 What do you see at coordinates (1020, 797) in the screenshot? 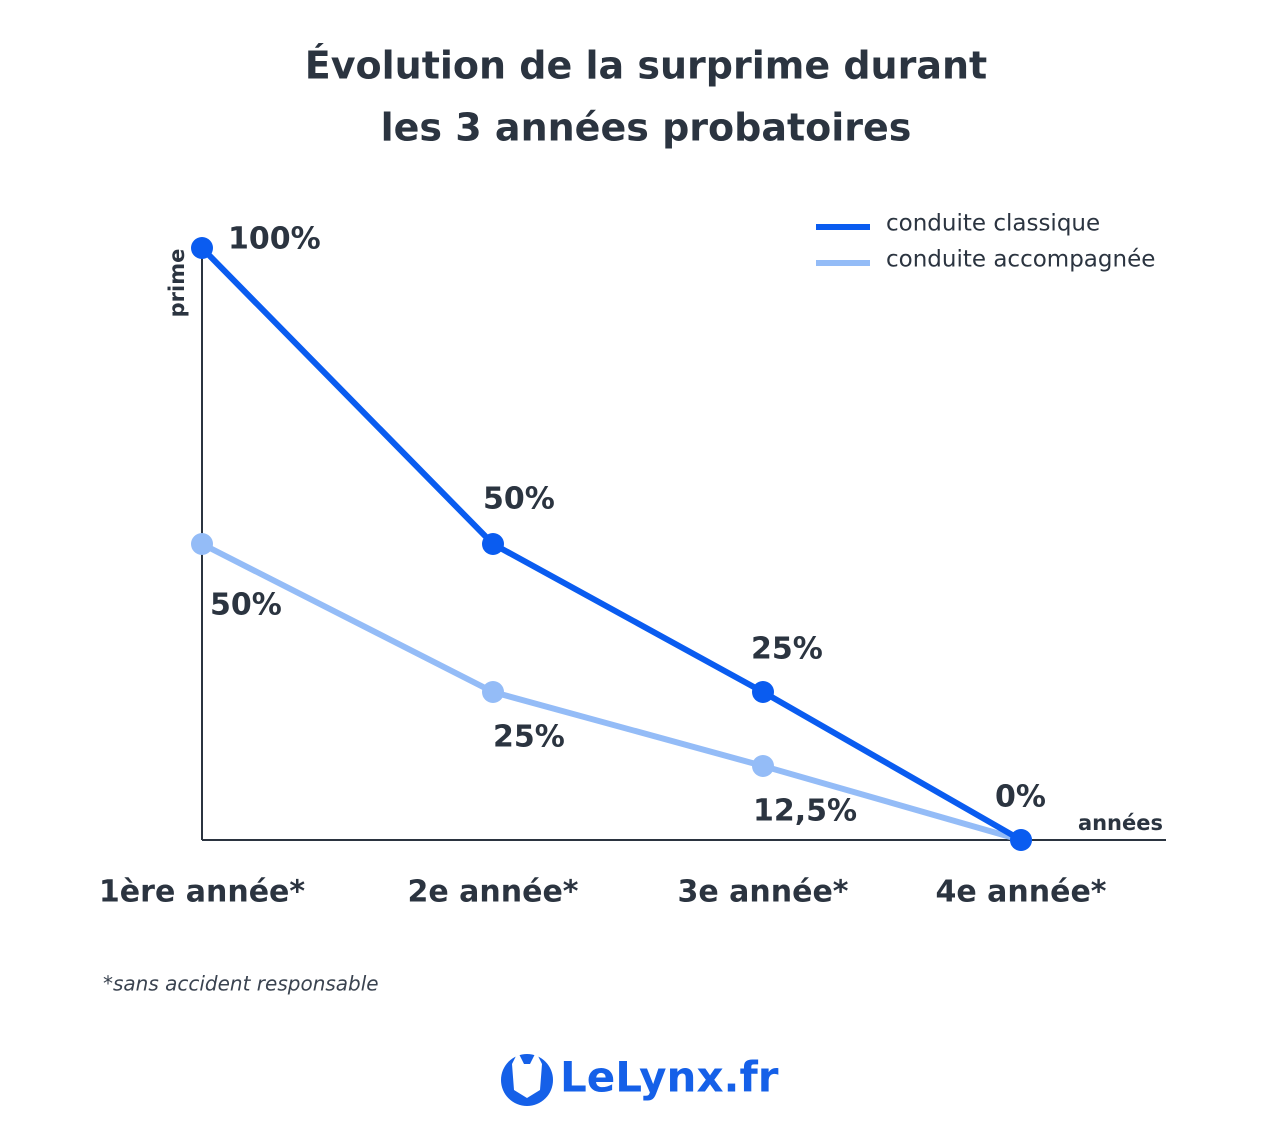
I see `data-label: 0%` at bounding box center [1020, 797].